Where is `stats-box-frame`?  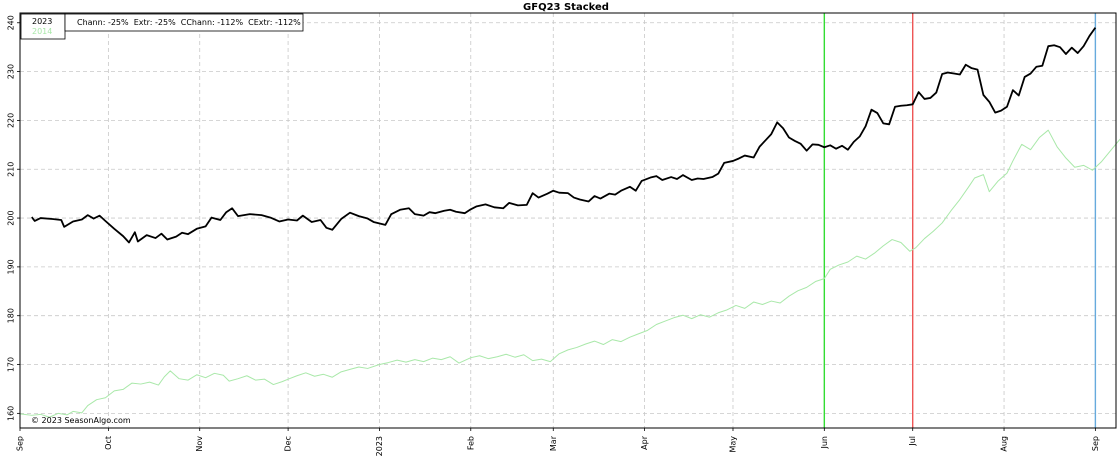 stats-box-frame is located at coordinates (184, 22).